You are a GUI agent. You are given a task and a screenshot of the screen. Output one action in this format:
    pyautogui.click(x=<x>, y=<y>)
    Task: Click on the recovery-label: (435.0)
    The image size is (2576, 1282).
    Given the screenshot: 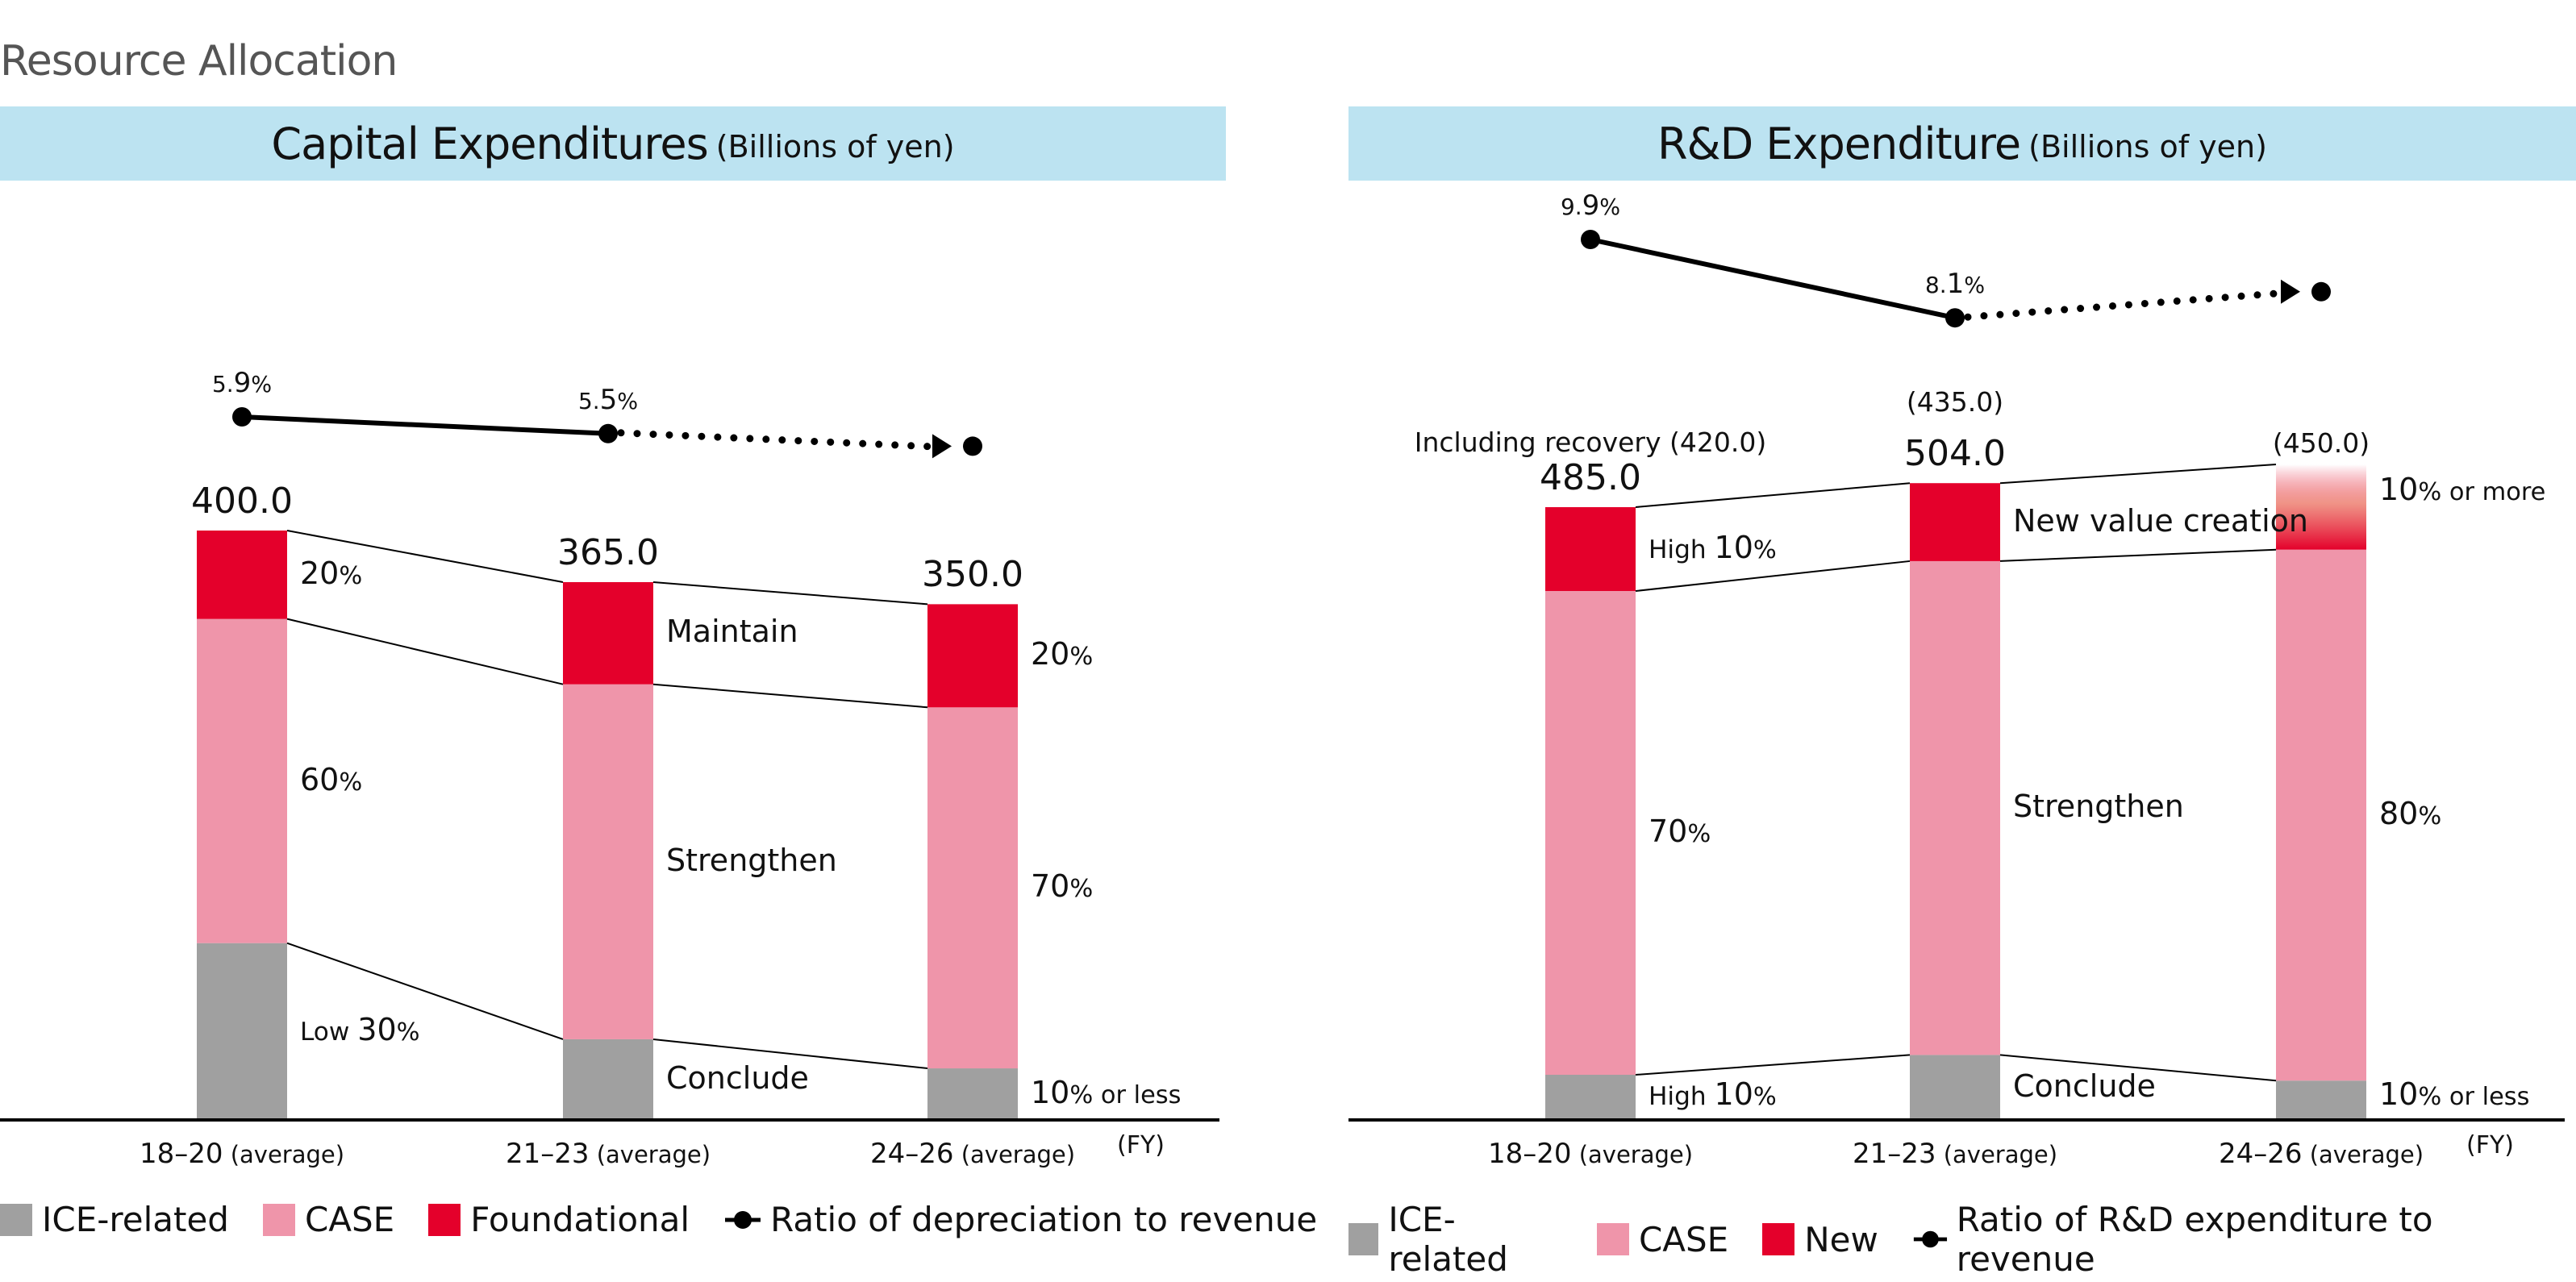 What is the action you would take?
    pyautogui.click(x=1955, y=402)
    